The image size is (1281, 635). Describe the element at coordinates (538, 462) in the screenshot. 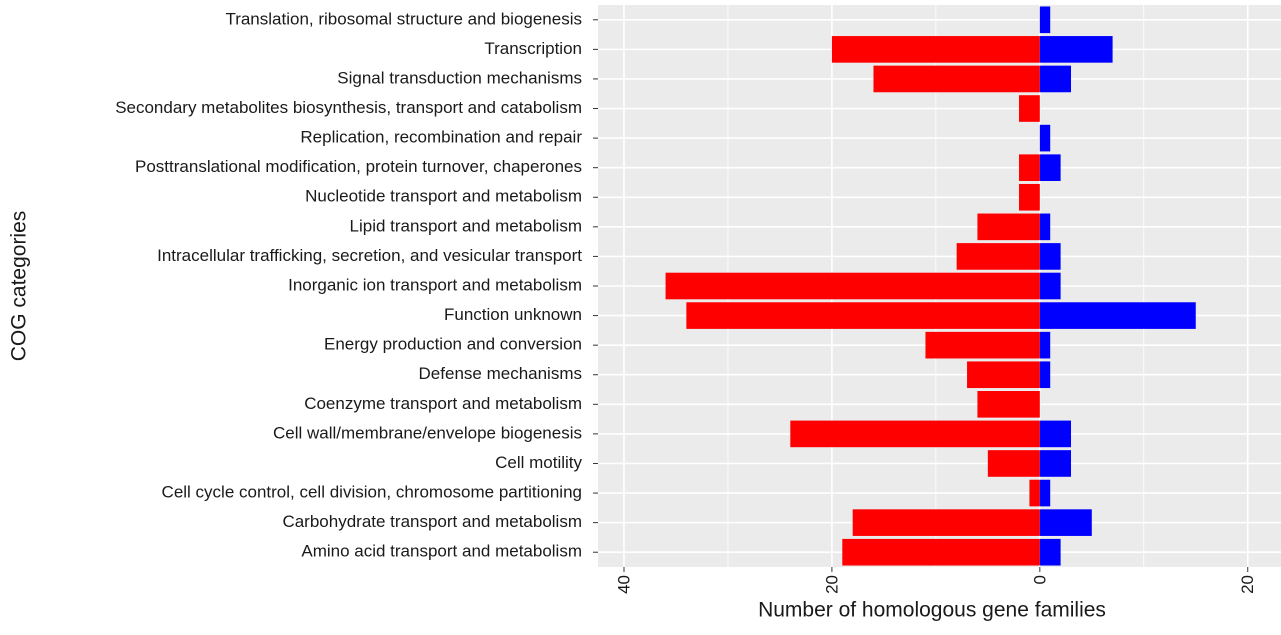

I see `y-tick-label: Cell motility` at that location.